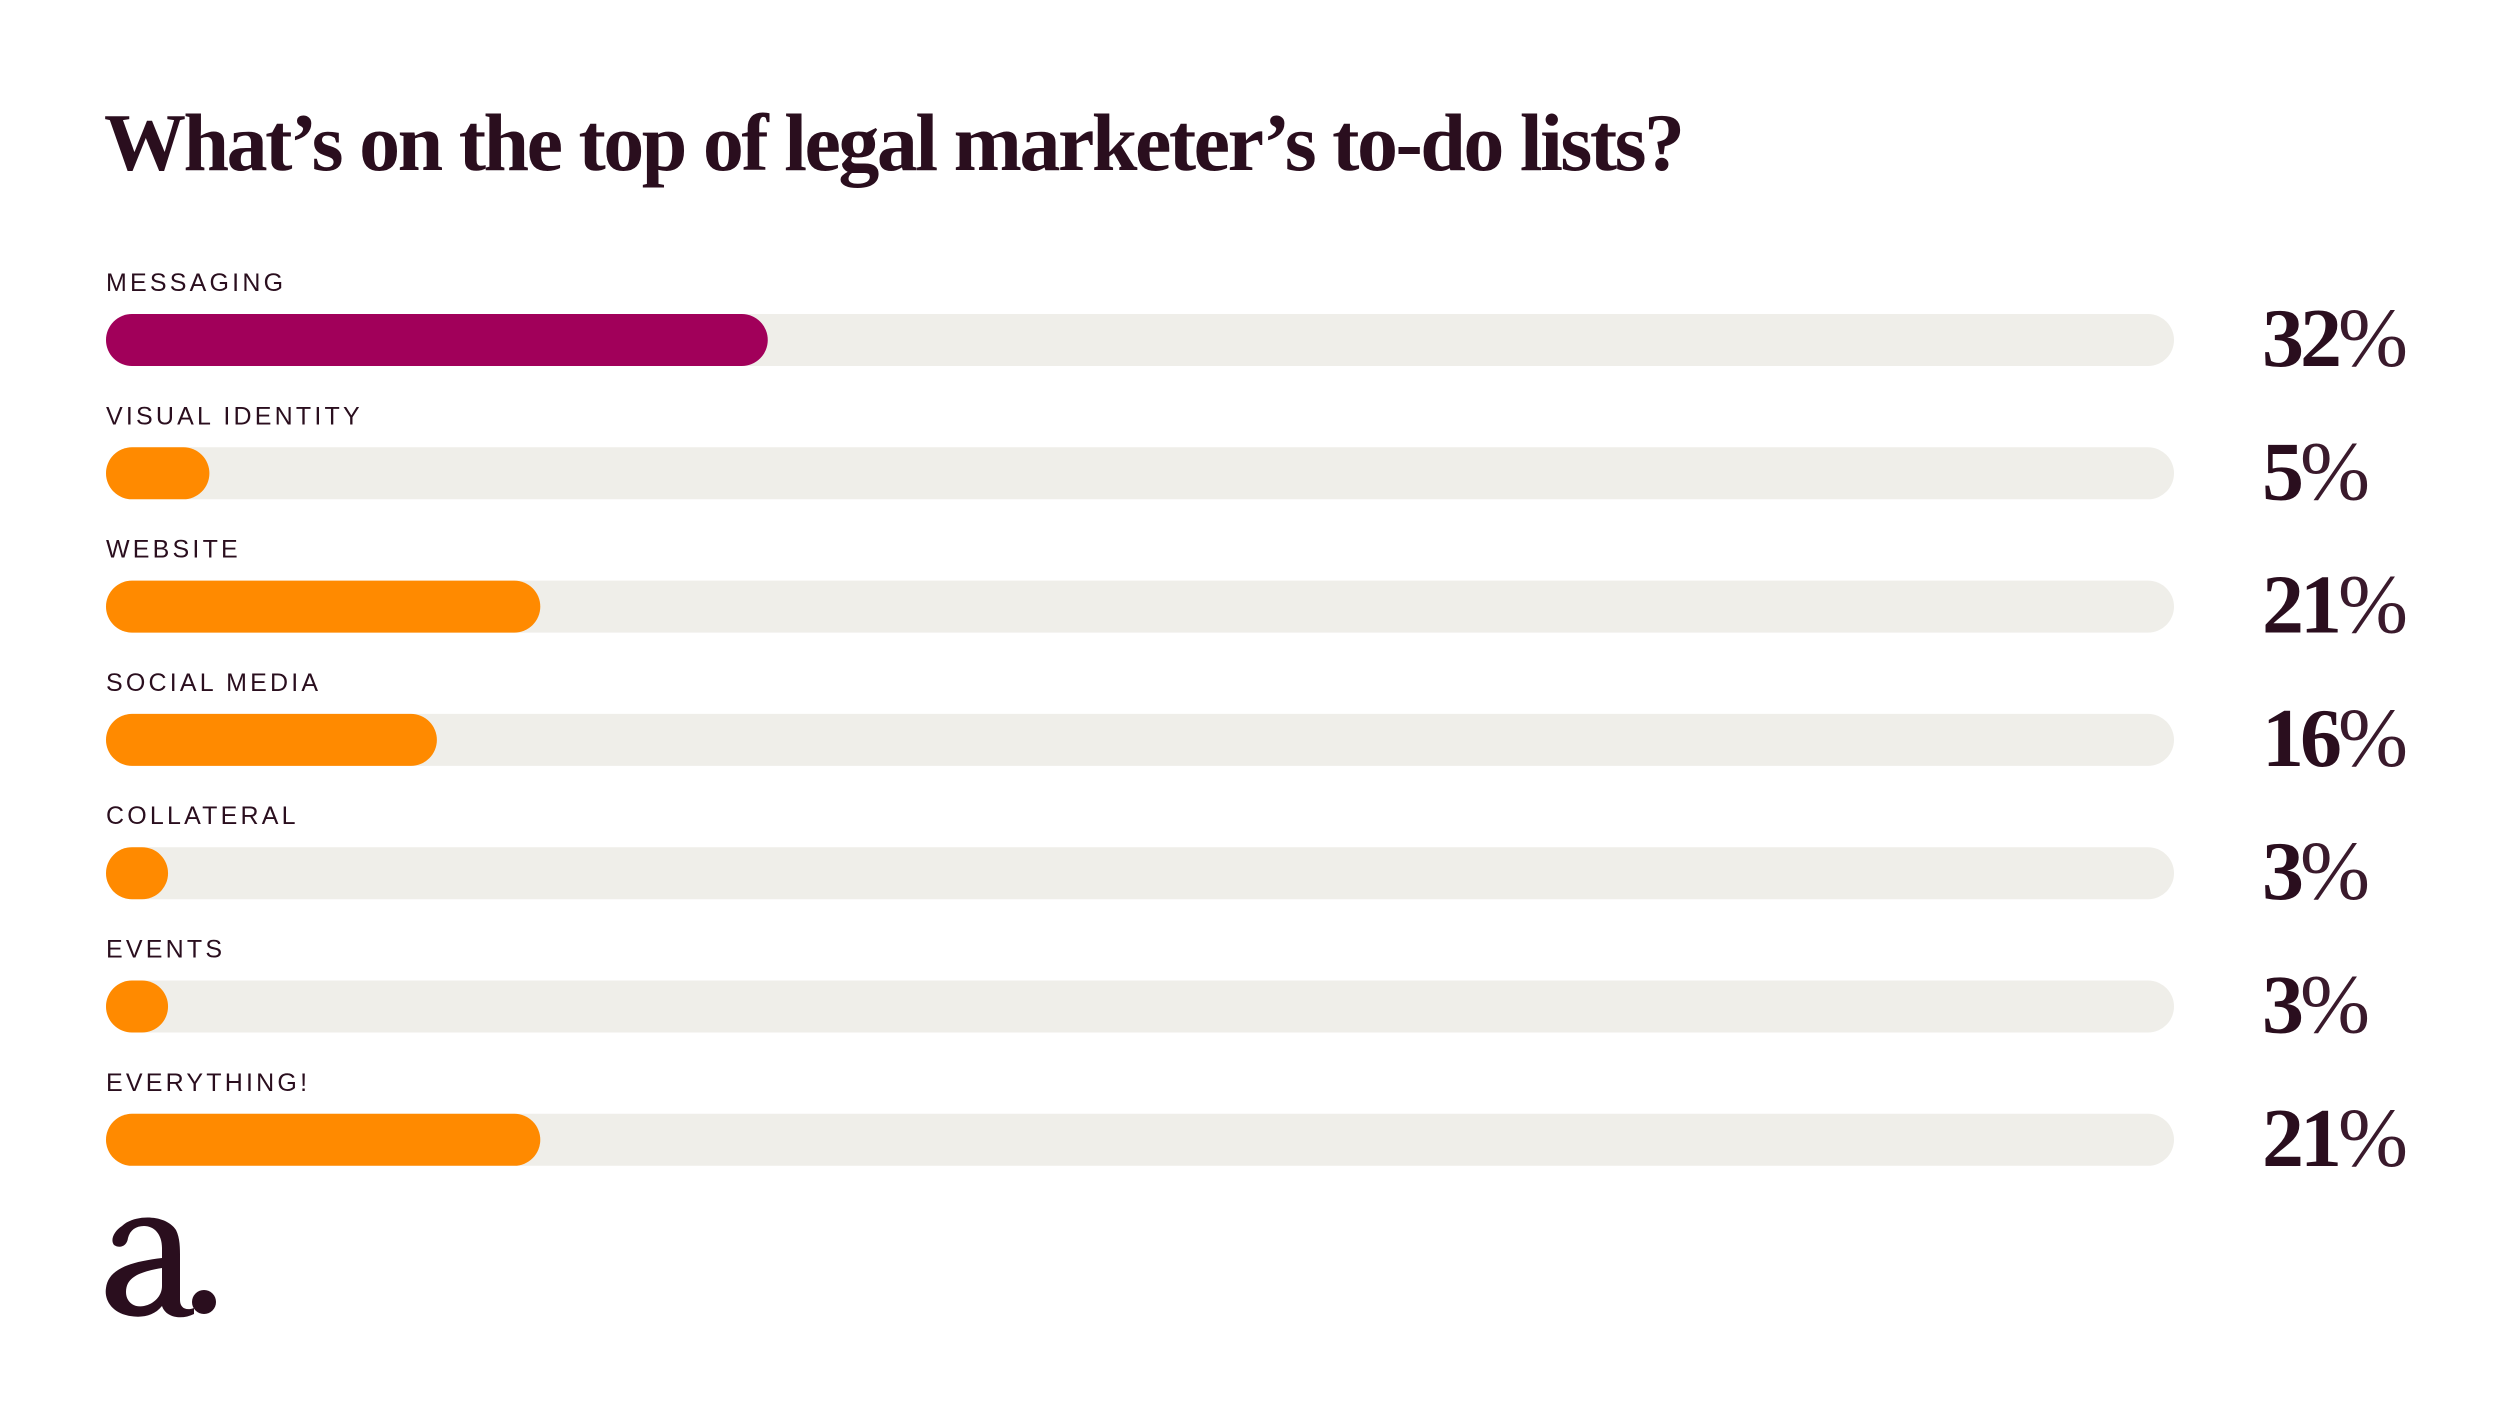  Describe the element at coordinates (1140, 606) in the screenshot. I see `bar-track-website` at that location.